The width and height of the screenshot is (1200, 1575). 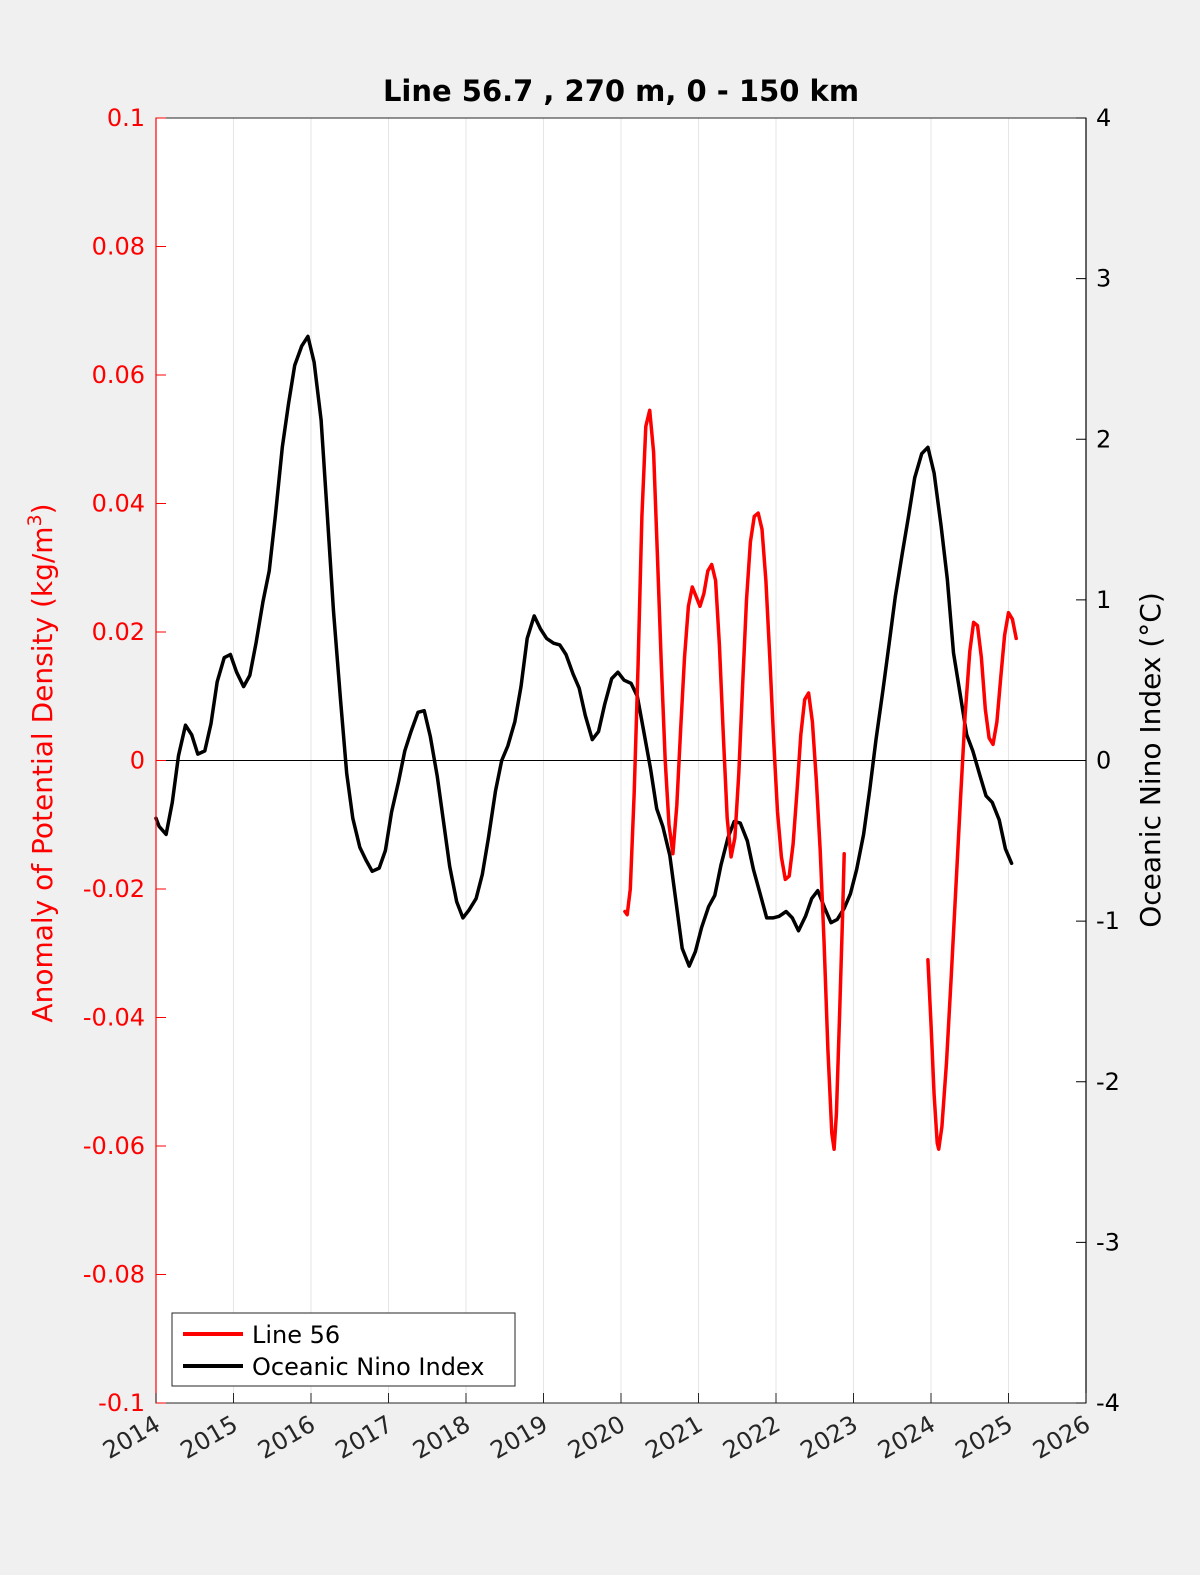 What do you see at coordinates (441, 1437) in the screenshot?
I see `x-tick-label: 2018` at bounding box center [441, 1437].